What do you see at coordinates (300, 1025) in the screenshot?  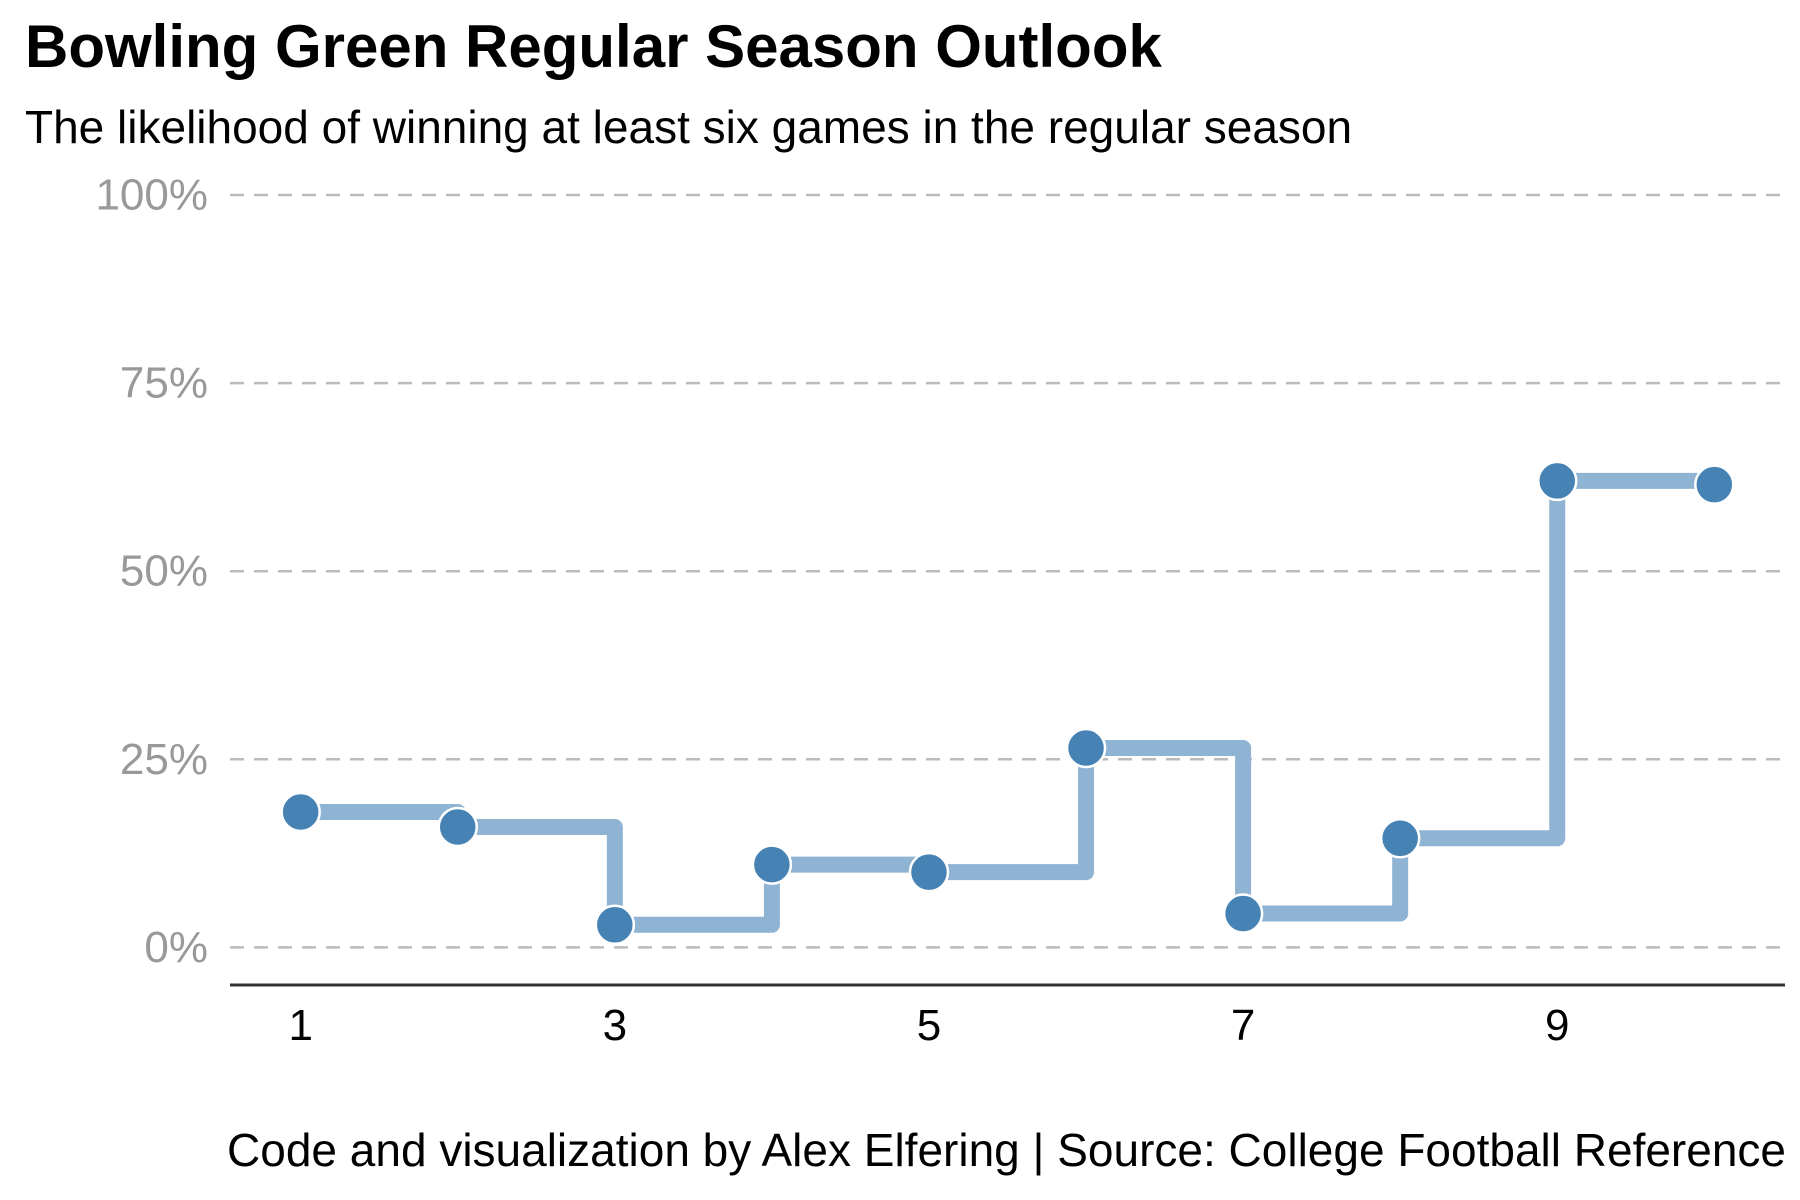 I see `x-tick-label: 1` at bounding box center [300, 1025].